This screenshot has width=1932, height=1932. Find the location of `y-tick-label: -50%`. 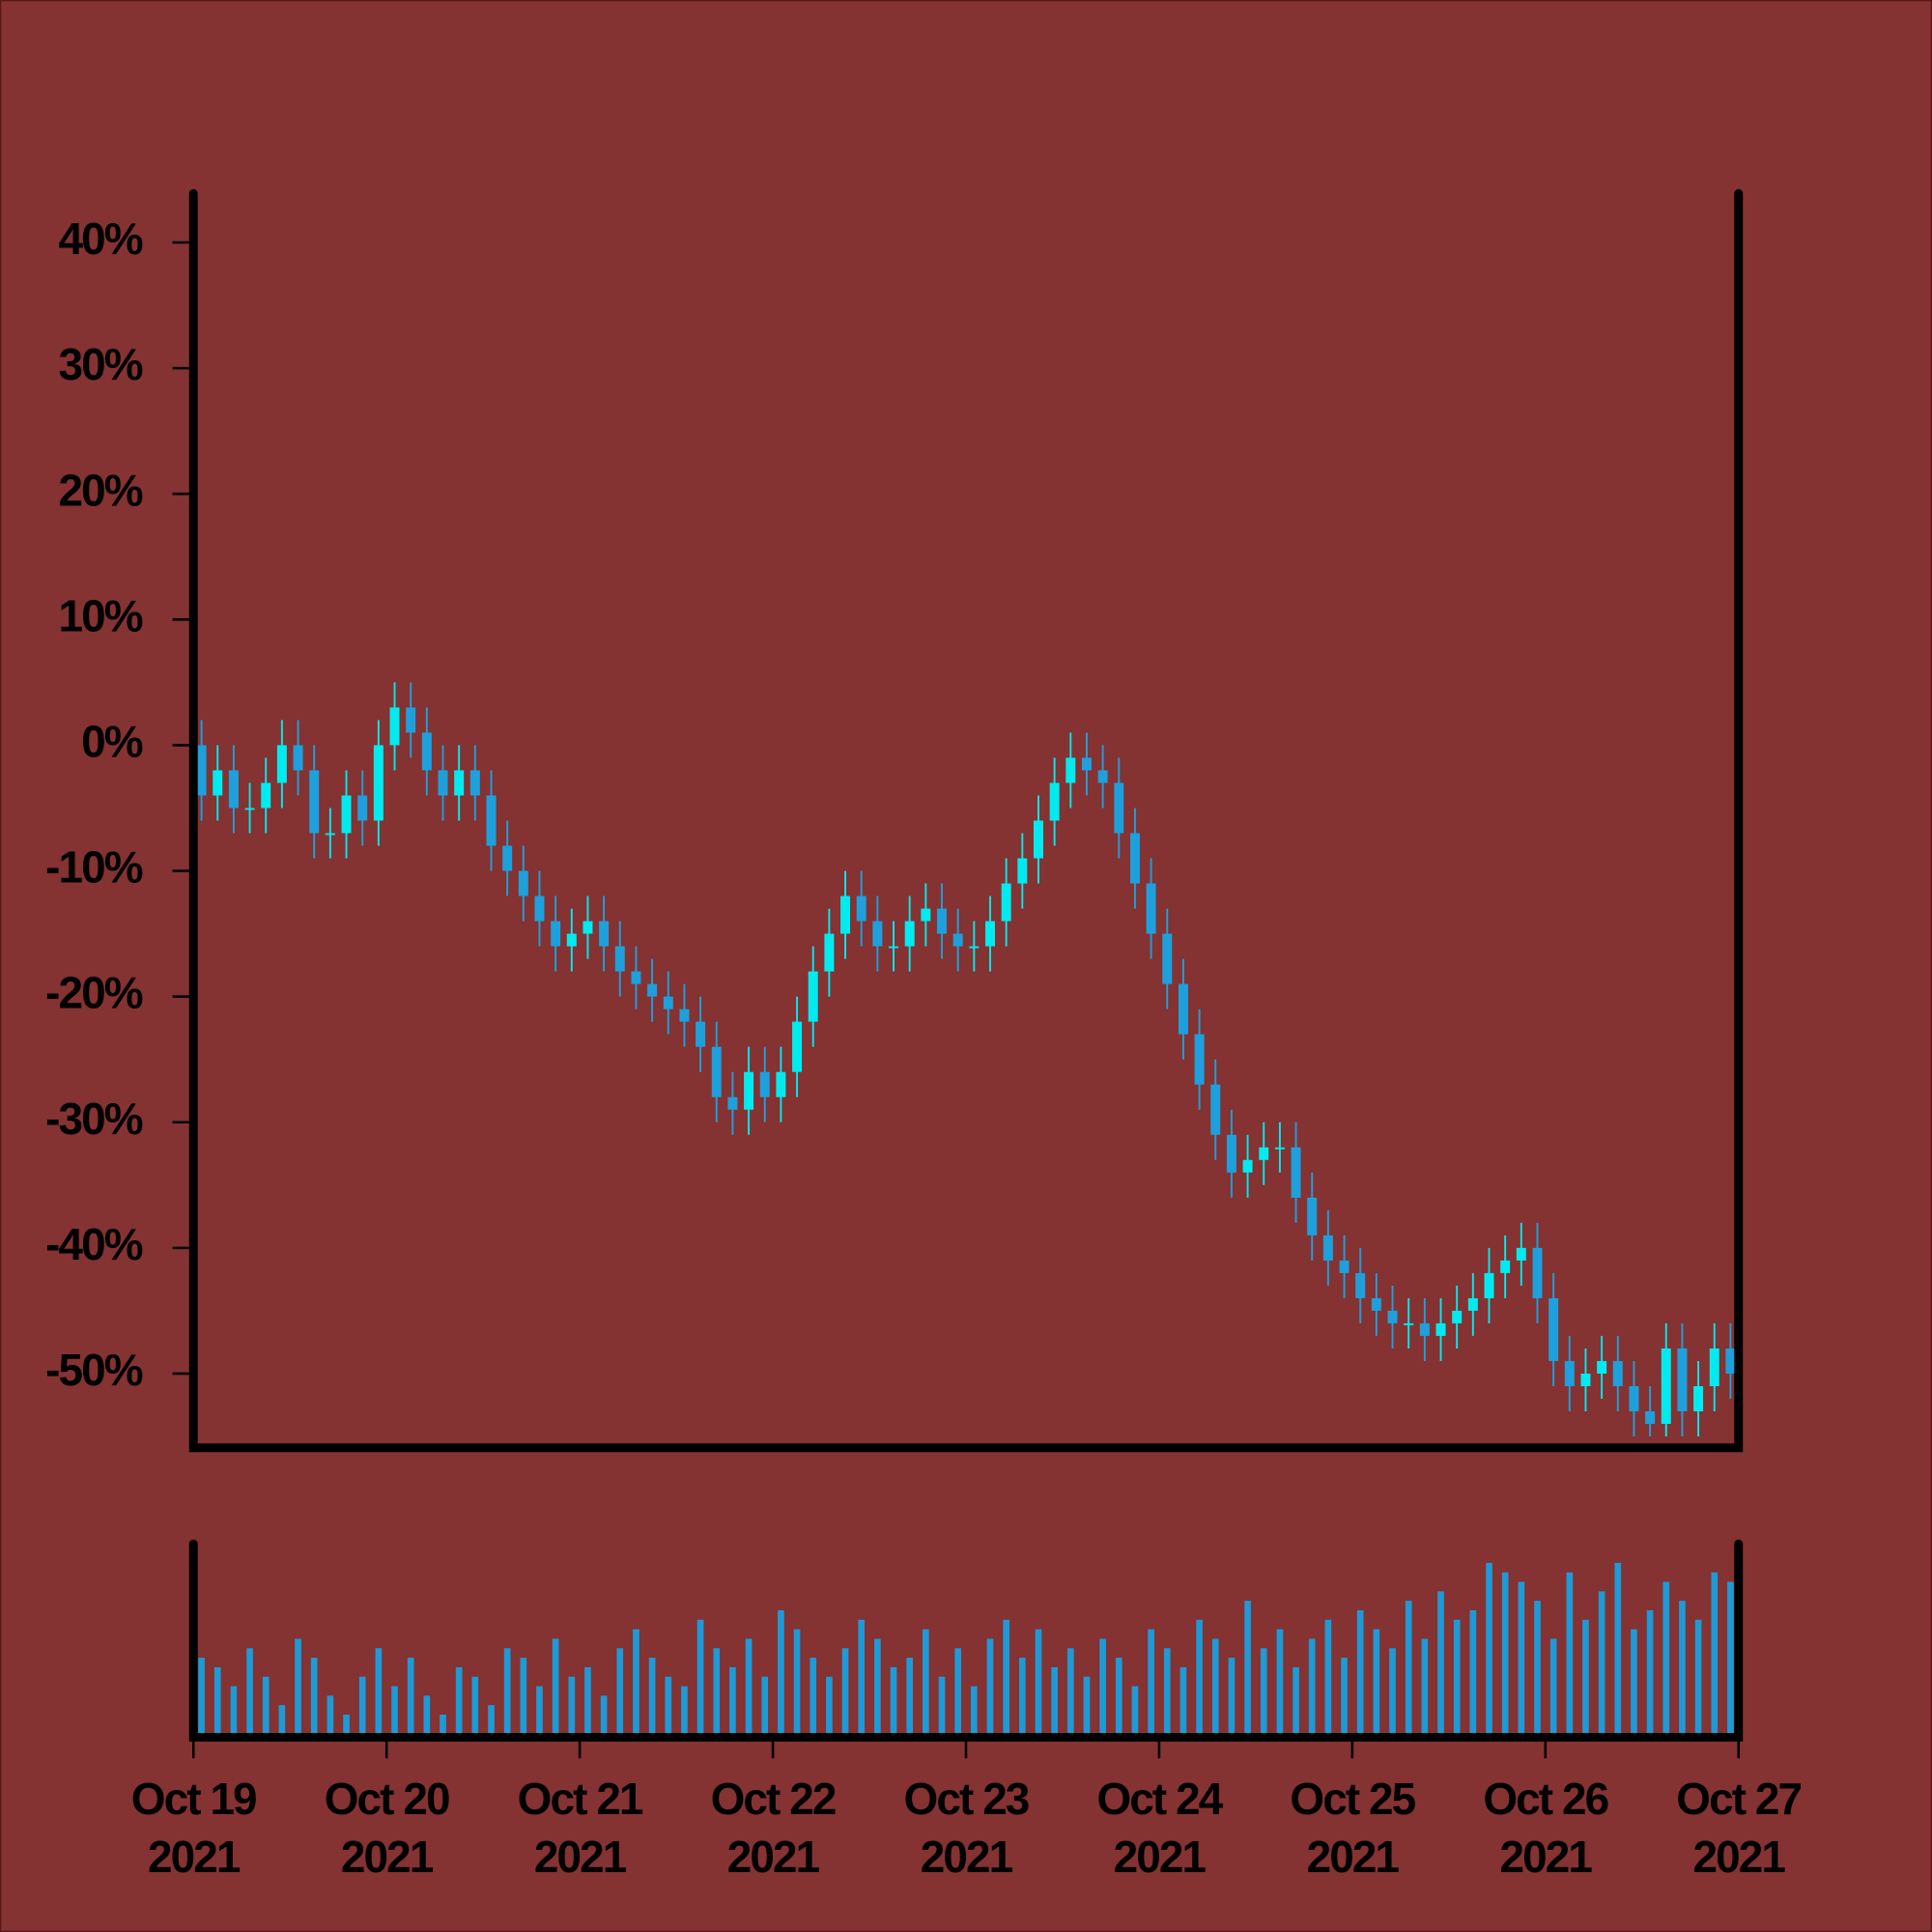

y-tick-label: -50% is located at coordinates (94, 1370).